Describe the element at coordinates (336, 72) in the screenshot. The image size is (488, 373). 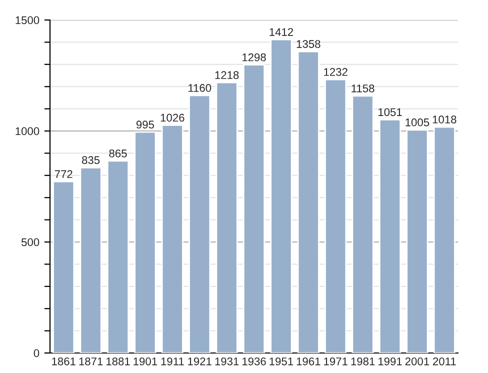
I see `data-label: 1232` at that location.